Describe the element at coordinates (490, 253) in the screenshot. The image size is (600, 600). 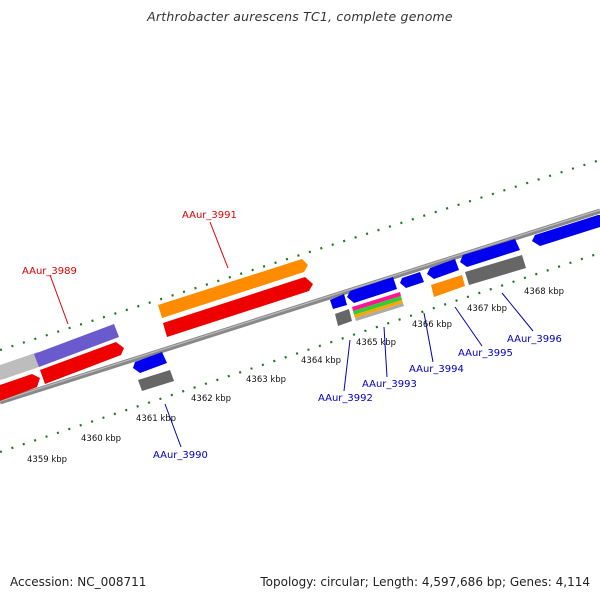
I see `gene-blue-3996a` at that location.